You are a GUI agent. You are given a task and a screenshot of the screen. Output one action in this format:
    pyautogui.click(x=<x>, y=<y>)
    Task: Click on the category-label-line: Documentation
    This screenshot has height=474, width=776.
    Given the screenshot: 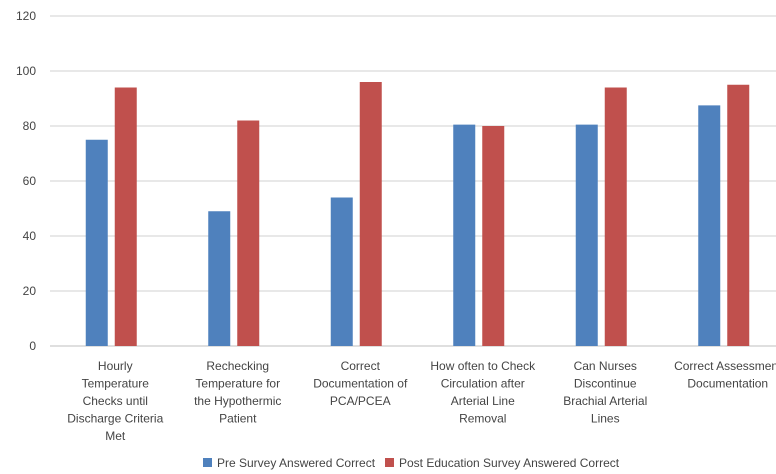 What is the action you would take?
    pyautogui.click(x=727, y=384)
    